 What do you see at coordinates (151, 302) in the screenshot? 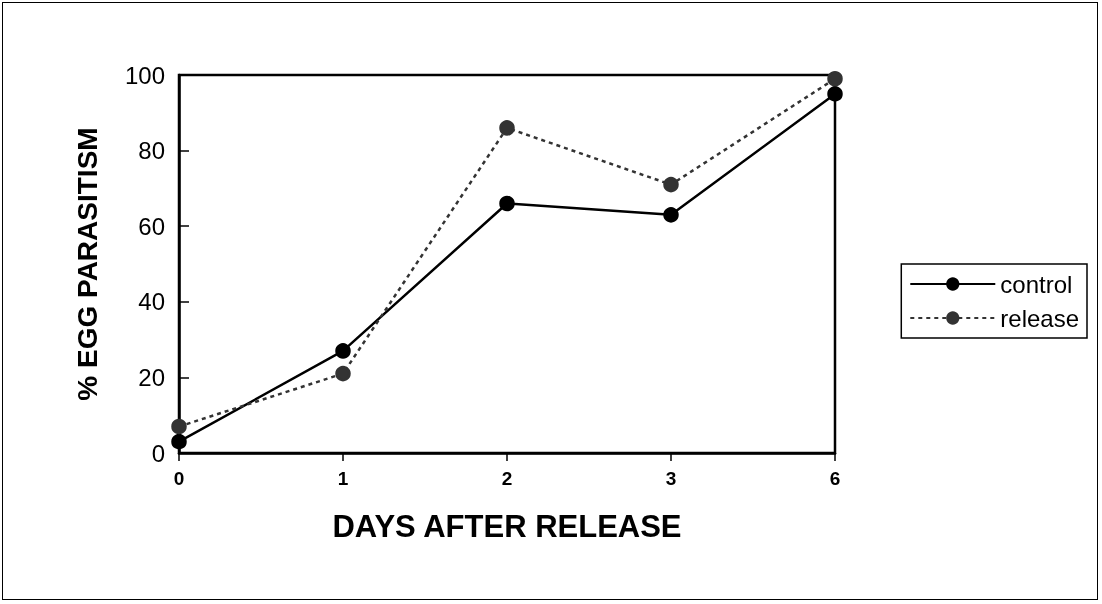
I see `y-tick-label: 40` at bounding box center [151, 302].